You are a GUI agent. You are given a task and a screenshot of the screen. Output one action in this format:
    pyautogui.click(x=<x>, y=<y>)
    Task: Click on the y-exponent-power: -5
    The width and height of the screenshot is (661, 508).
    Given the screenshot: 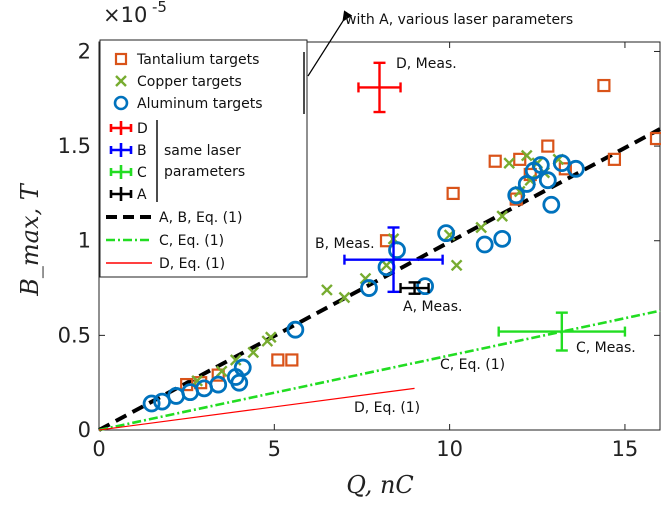 What is the action you would take?
    pyautogui.click(x=159, y=8)
    